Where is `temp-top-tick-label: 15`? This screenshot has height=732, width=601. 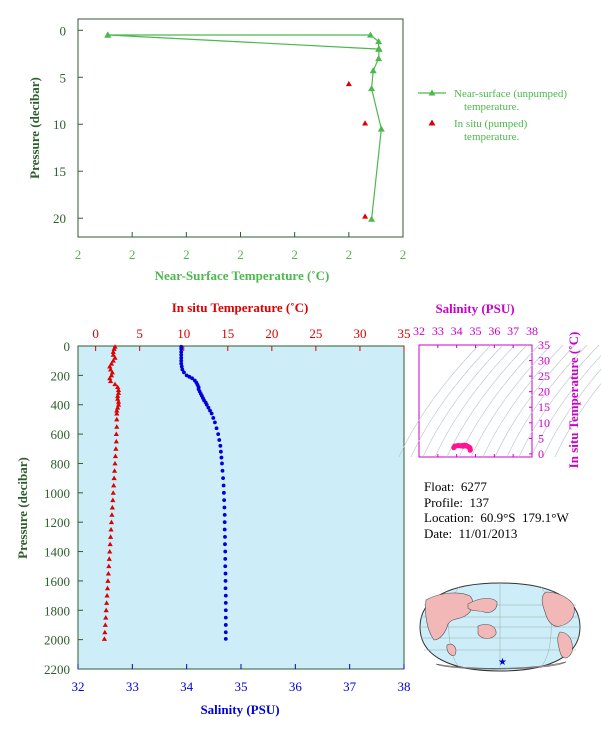
temp-top-tick-label: 15 is located at coordinates (227, 333).